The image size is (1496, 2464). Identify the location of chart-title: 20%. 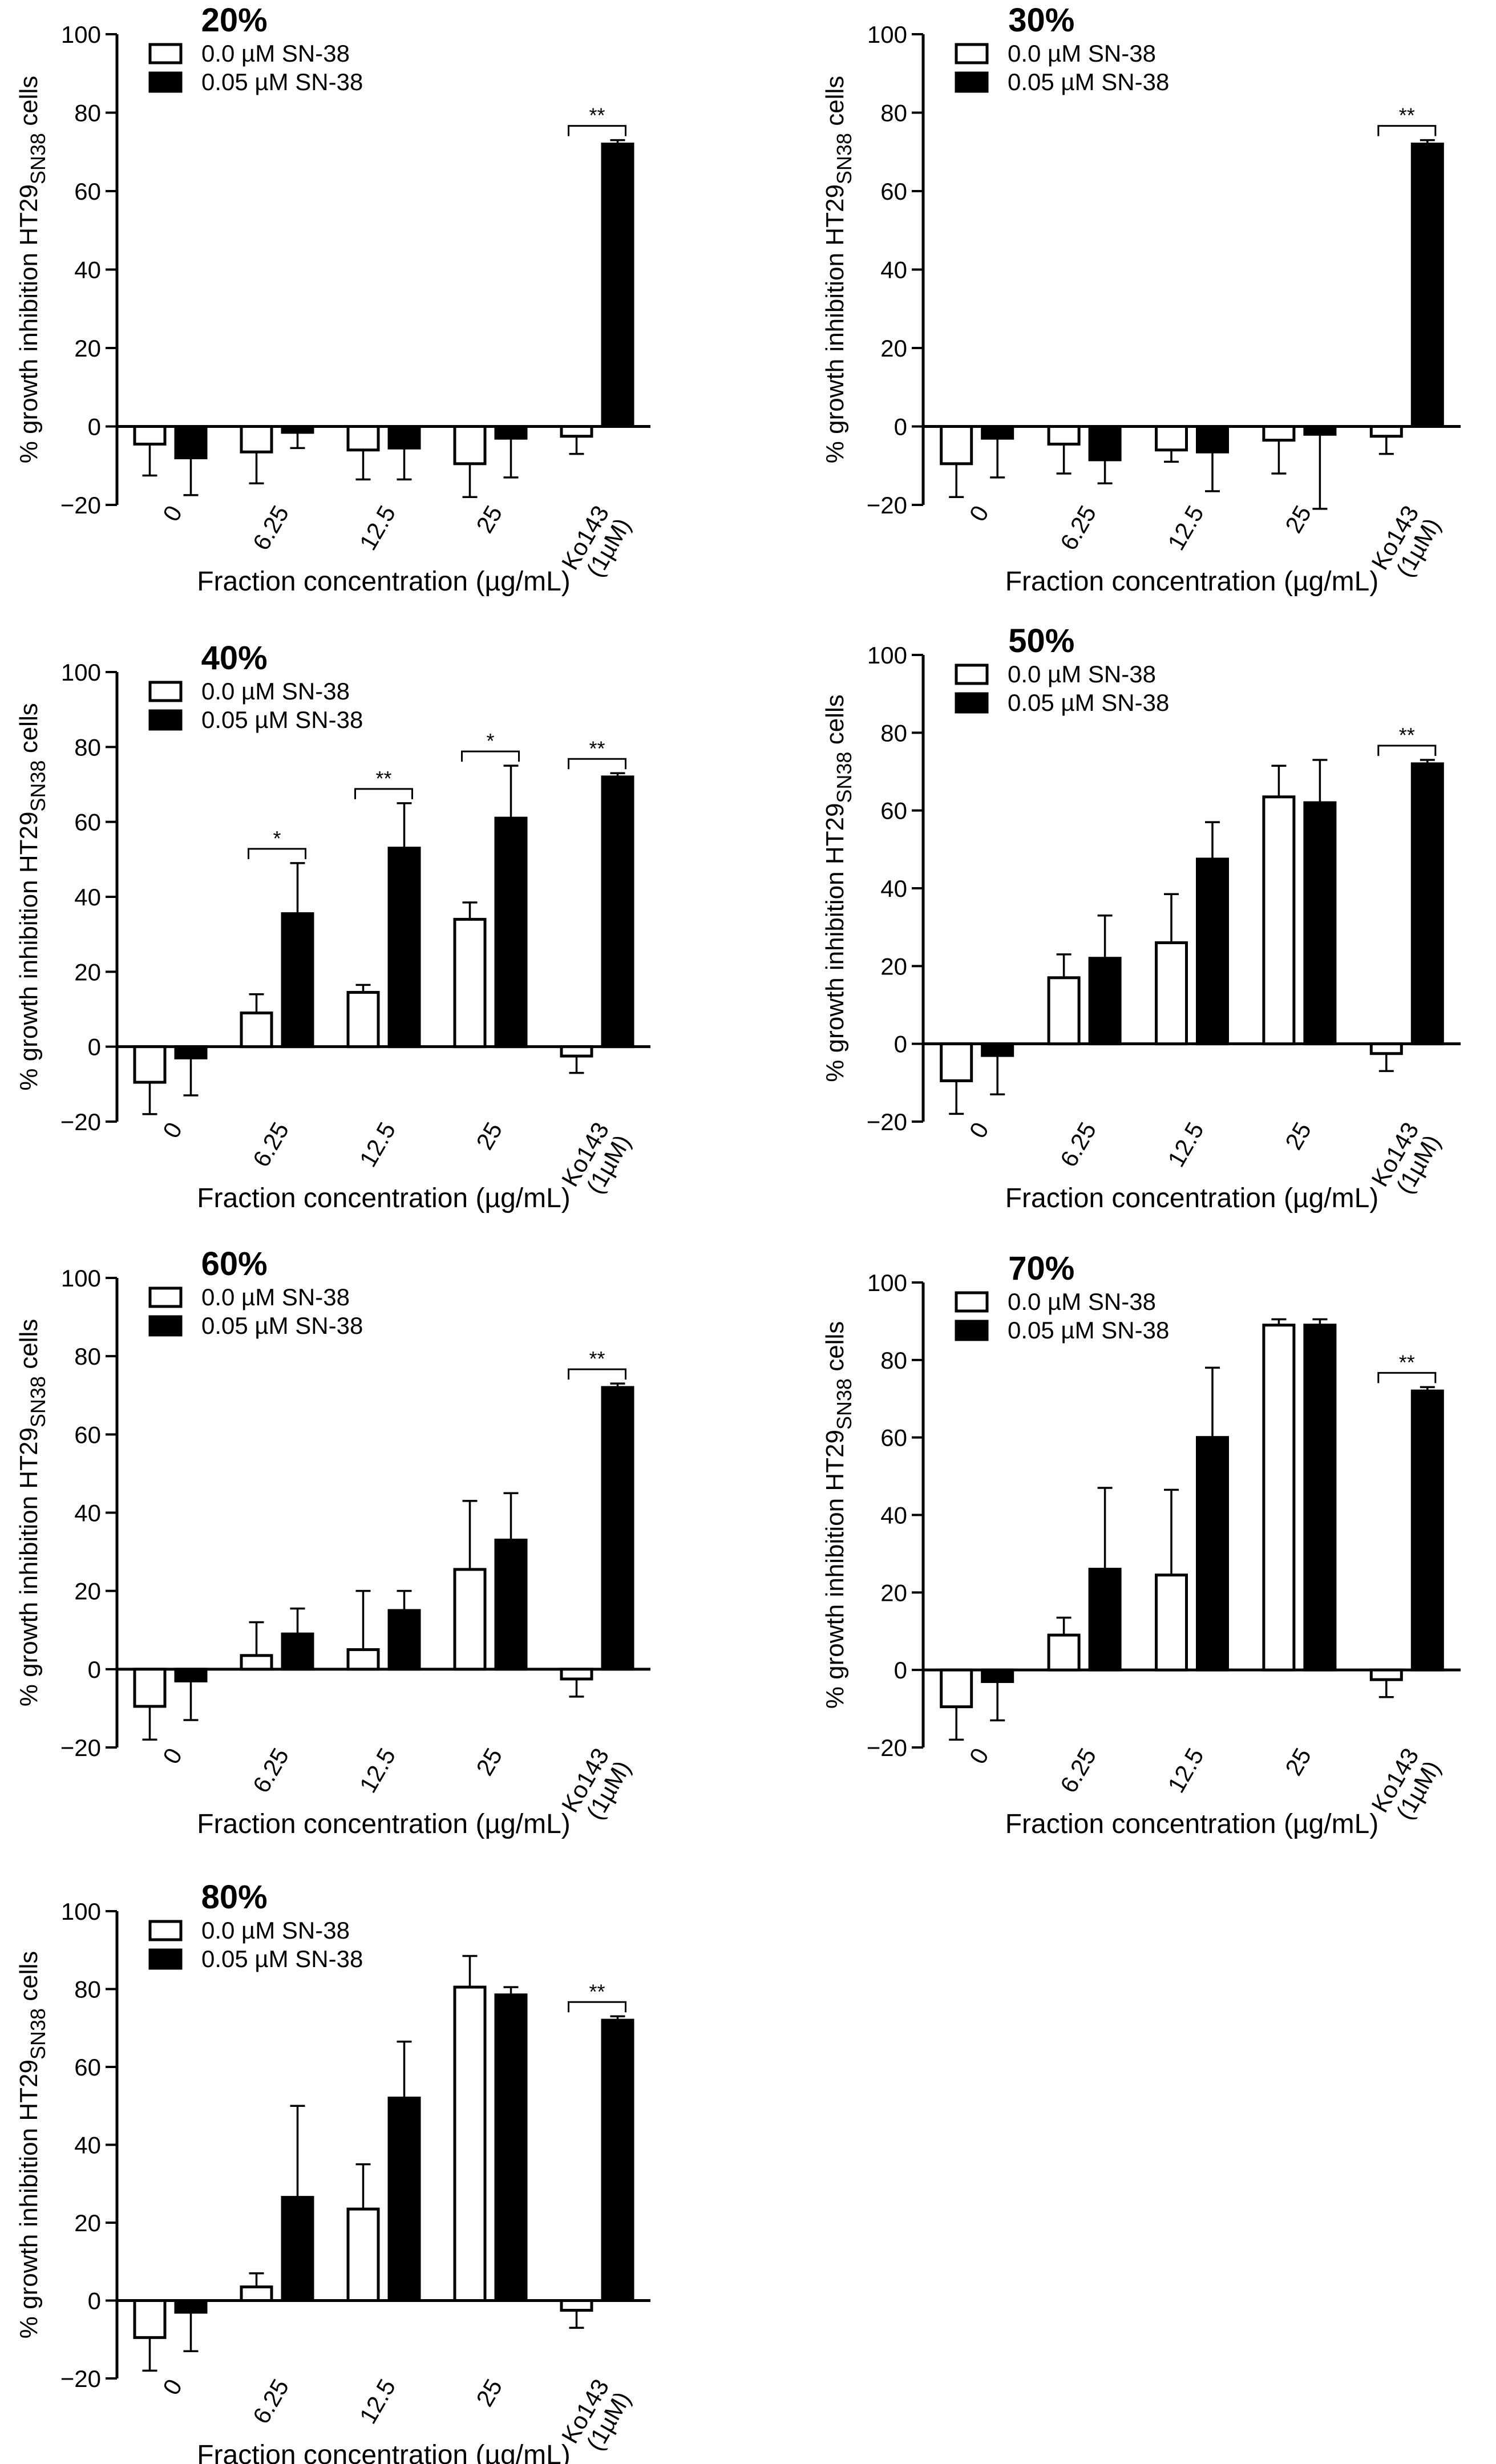
(235, 21).